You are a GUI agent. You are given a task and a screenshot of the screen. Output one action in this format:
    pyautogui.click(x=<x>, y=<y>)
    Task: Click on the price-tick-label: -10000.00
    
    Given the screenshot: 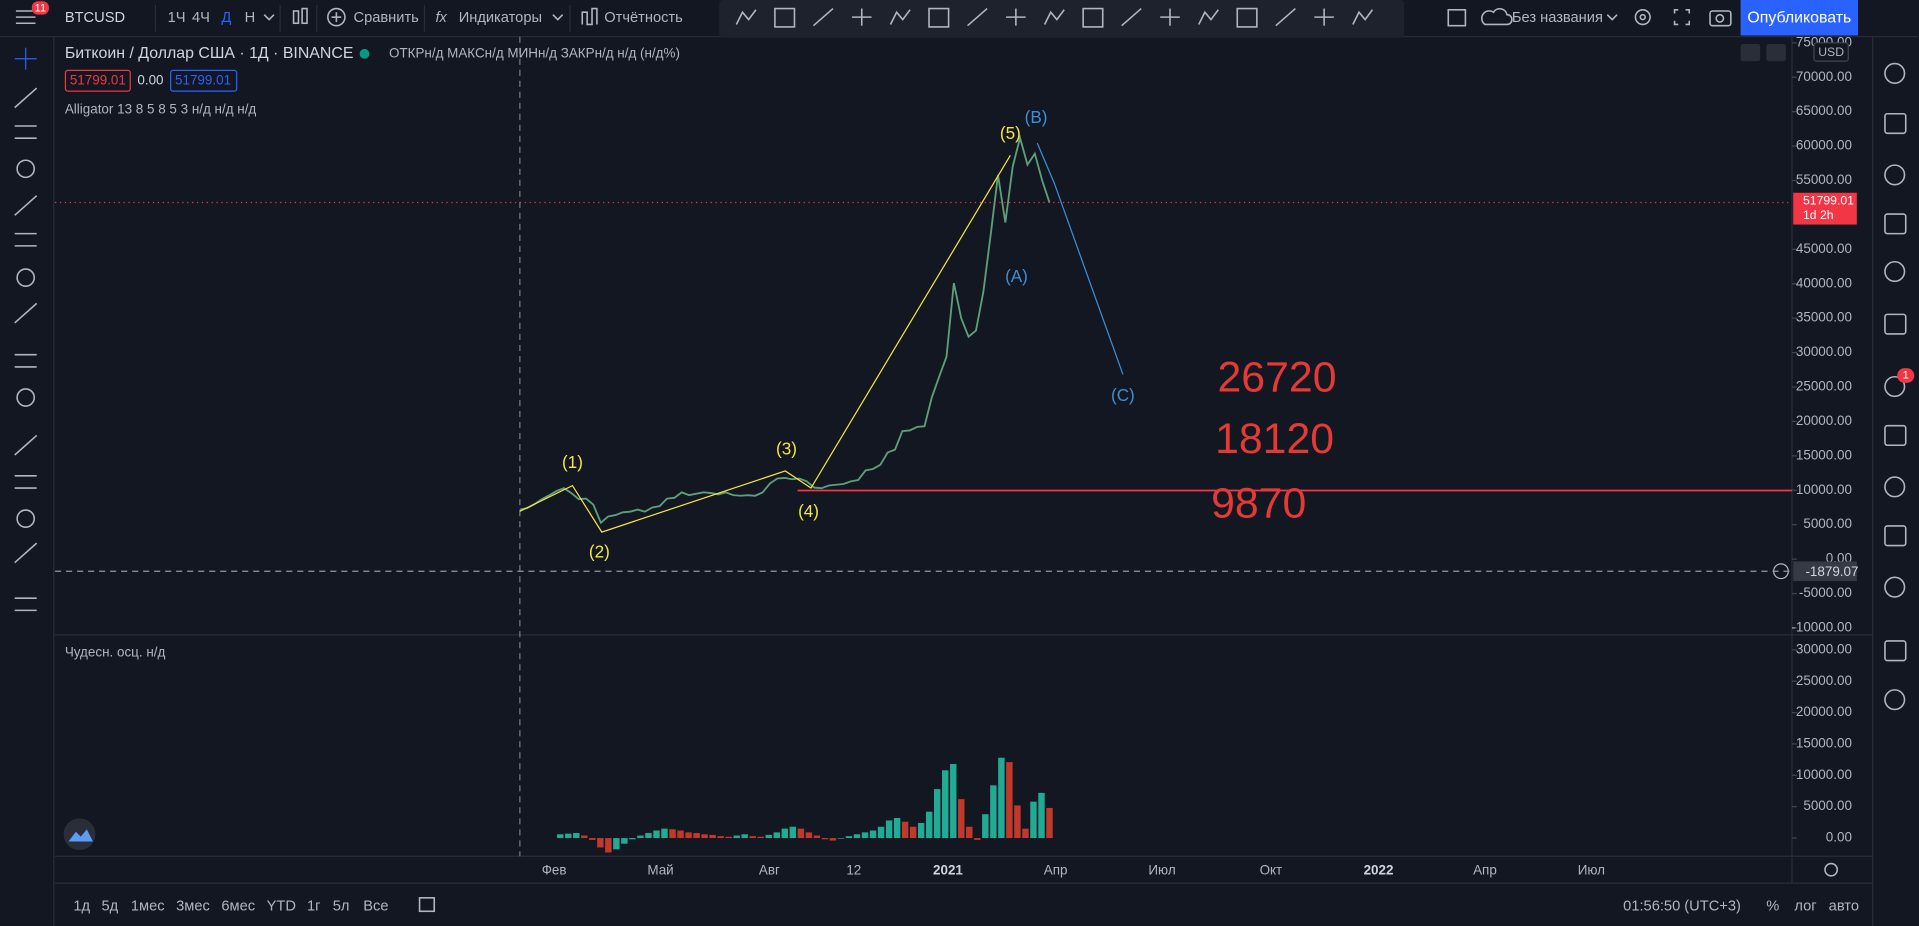 What is the action you would take?
    pyautogui.click(x=1821, y=627)
    